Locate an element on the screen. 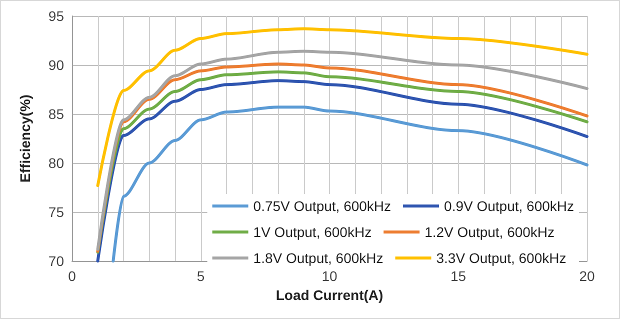 Image resolution: width=620 pixels, height=319 pixels. y-tick-label: 70 is located at coordinates (56, 261).